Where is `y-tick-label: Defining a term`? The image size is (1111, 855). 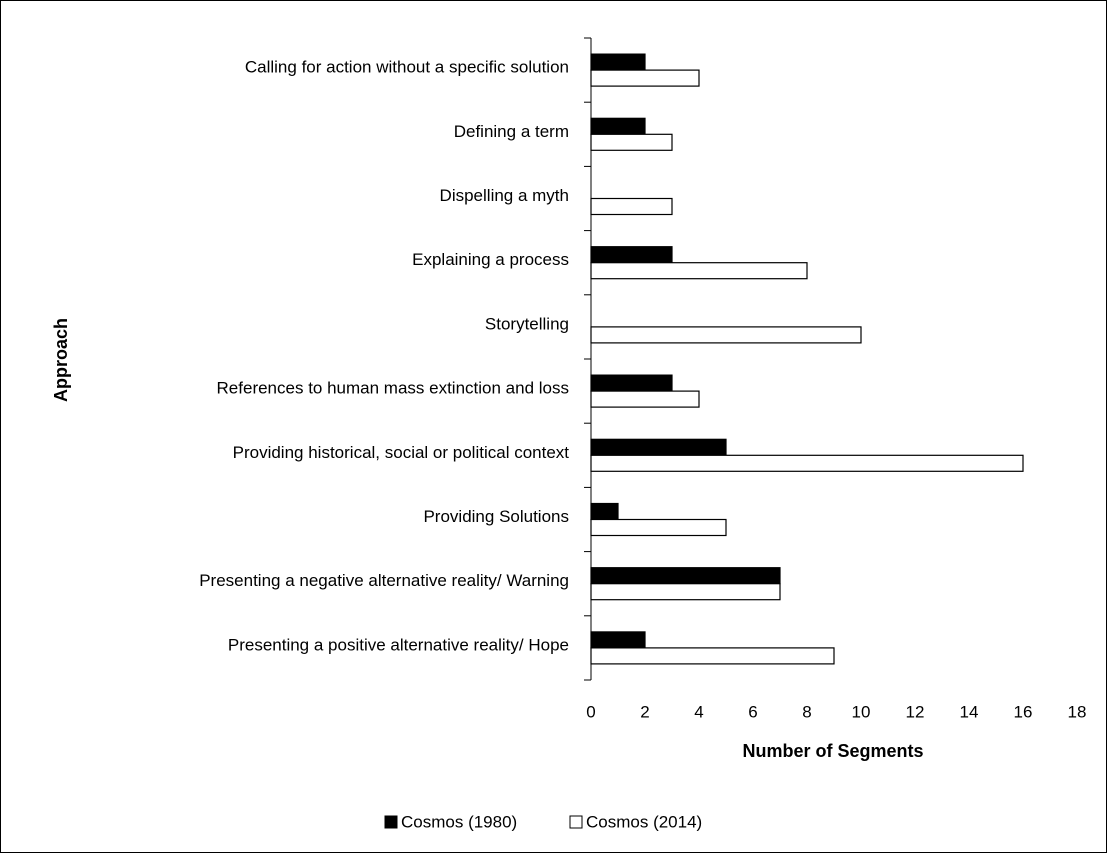
y-tick-label: Defining a term is located at coordinates (511, 131).